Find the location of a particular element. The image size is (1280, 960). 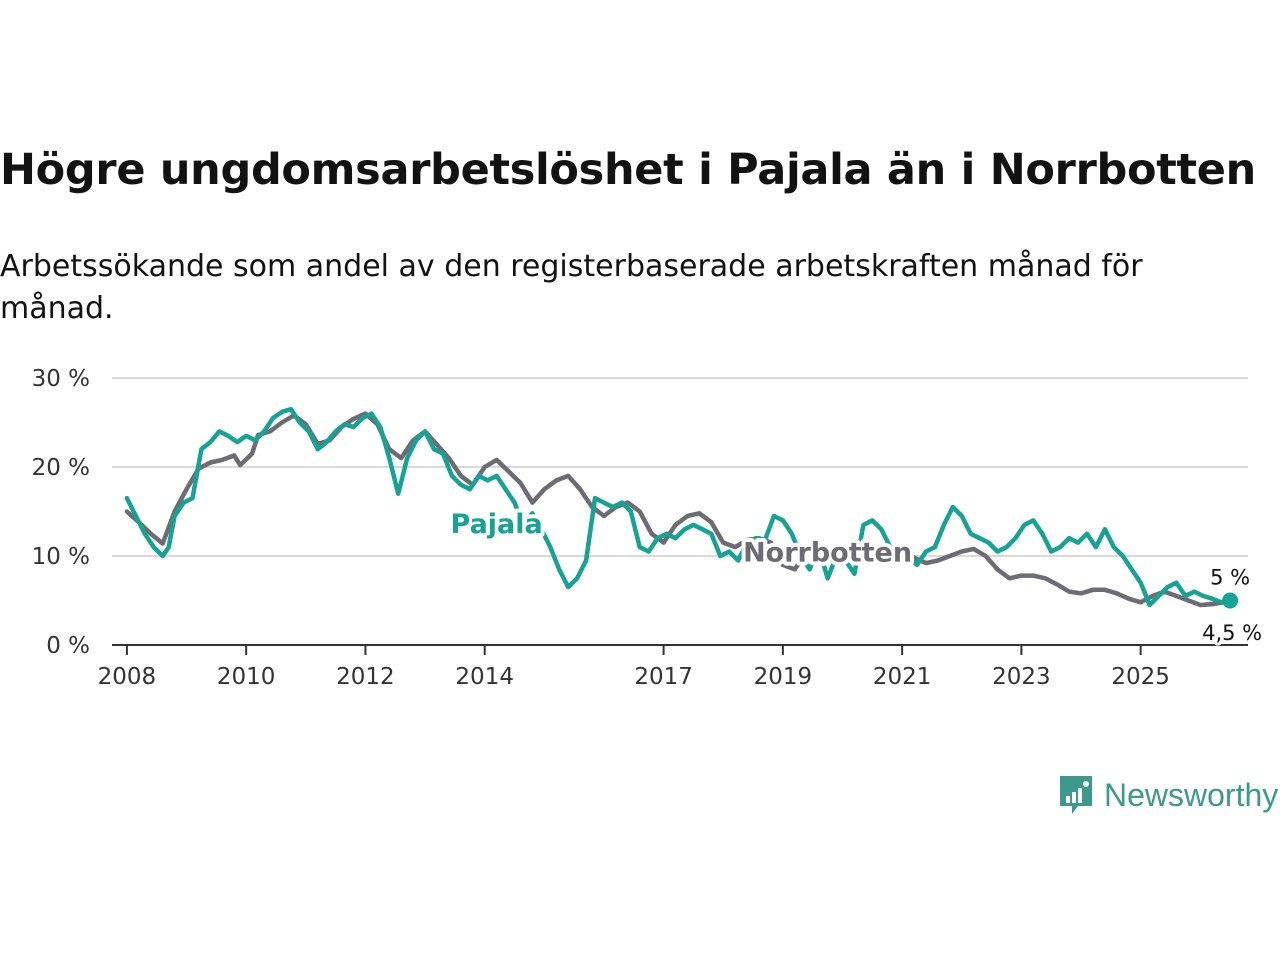

y-tick-label: 30 % is located at coordinates (61, 379).